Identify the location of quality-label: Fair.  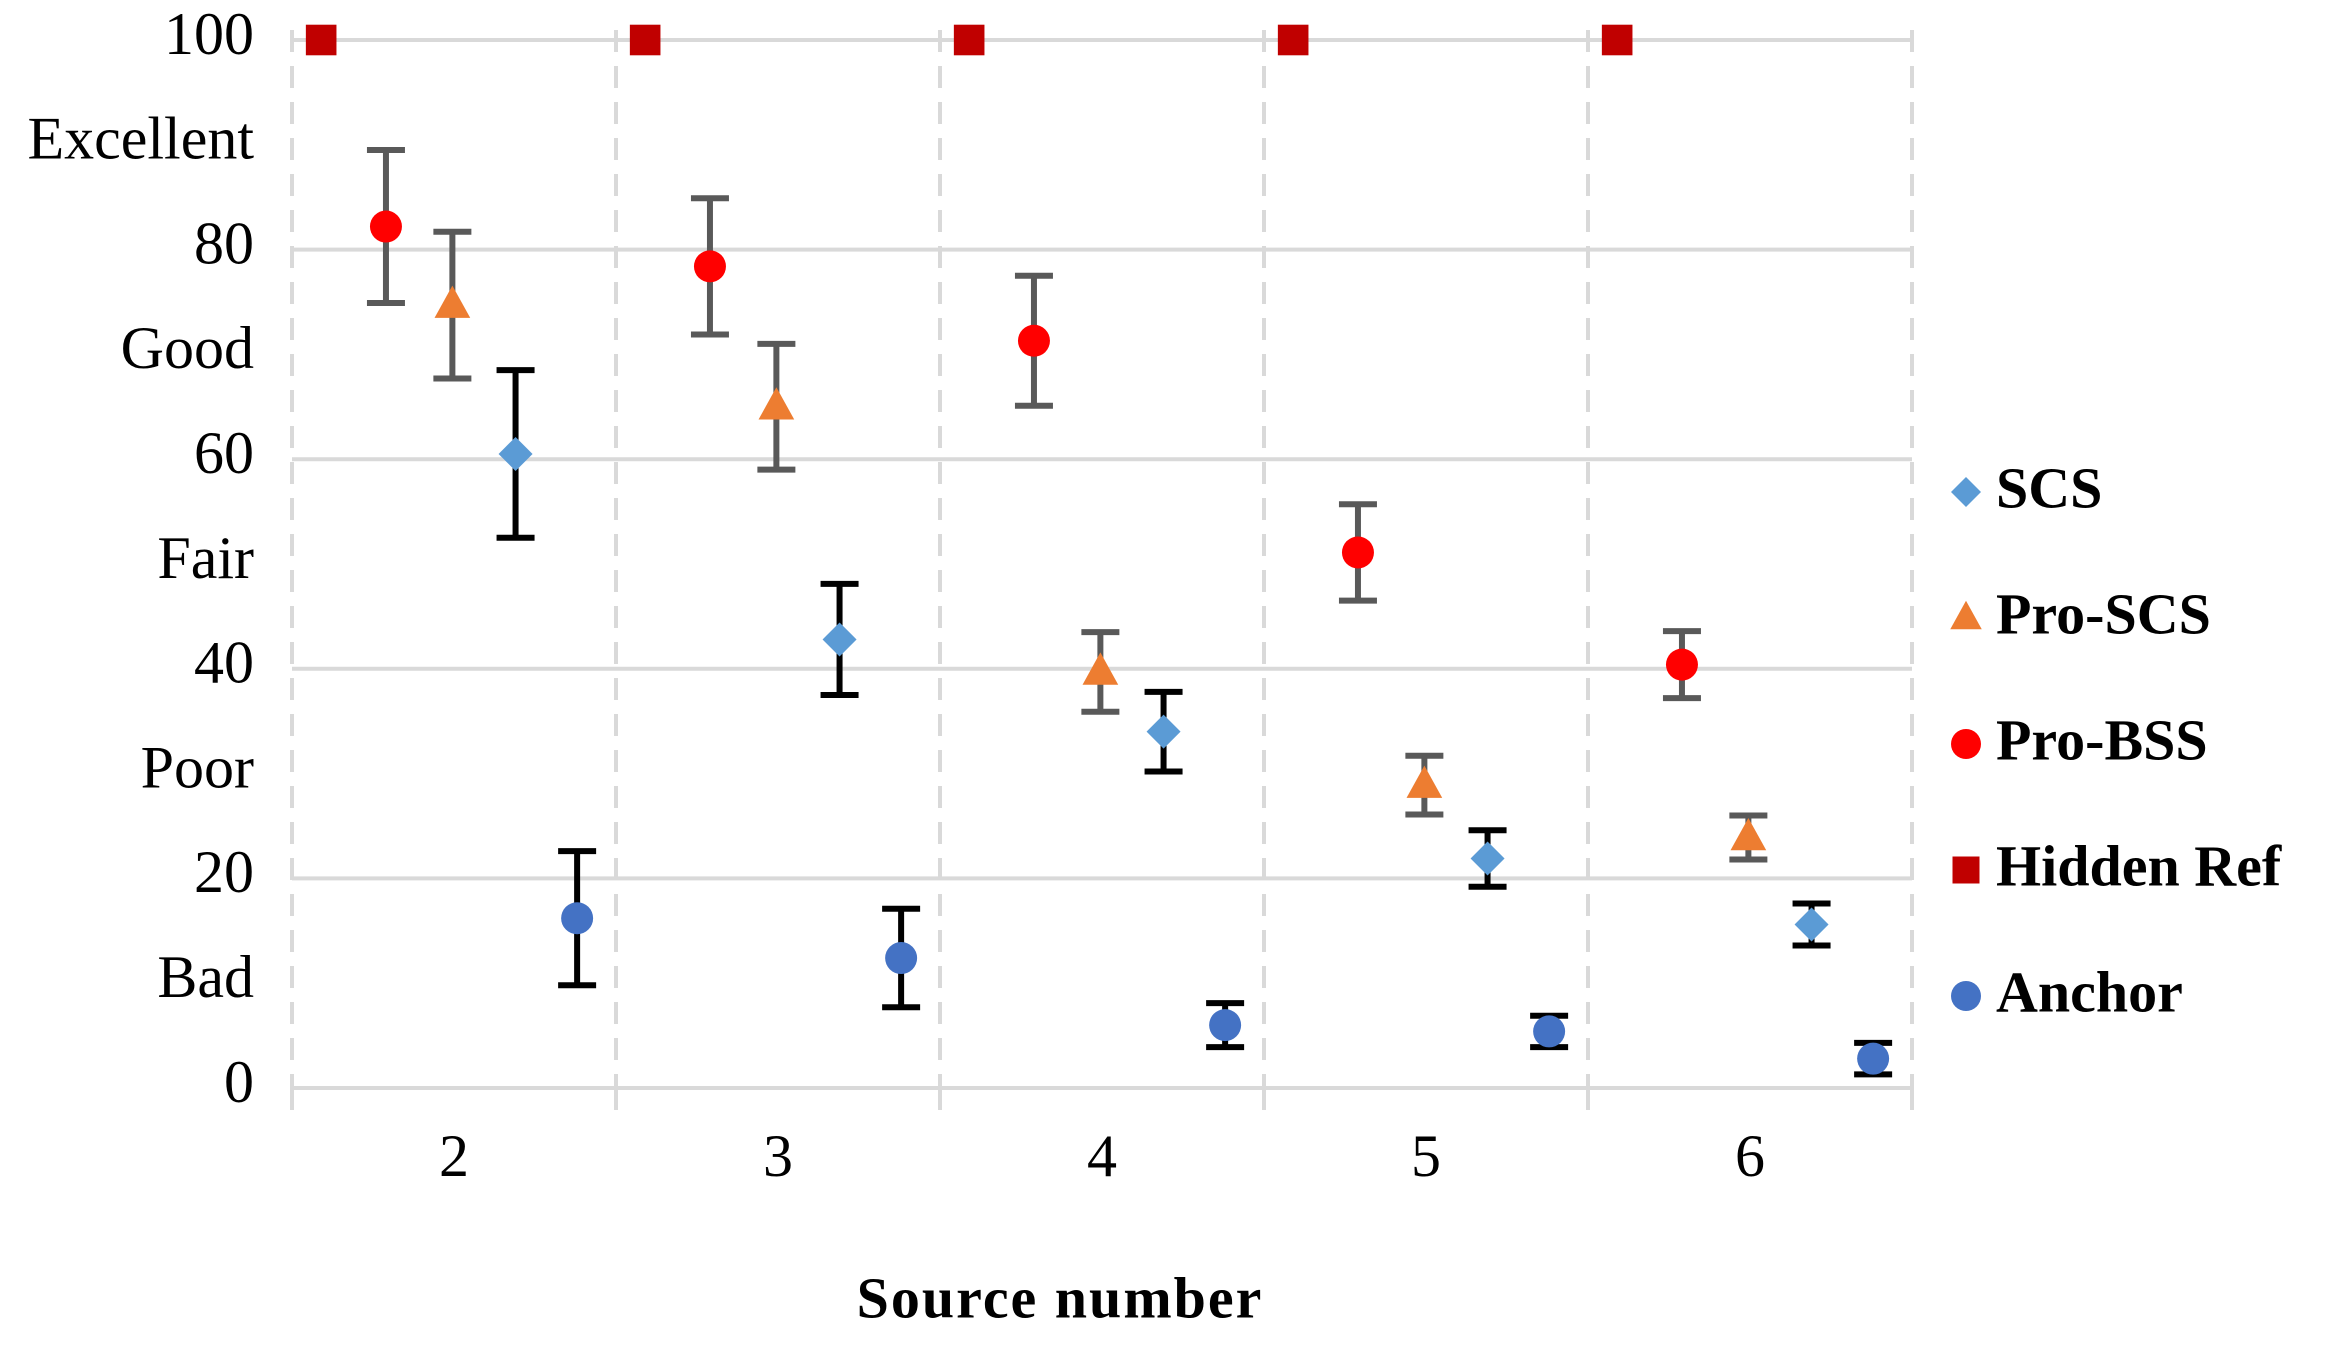
(205, 558).